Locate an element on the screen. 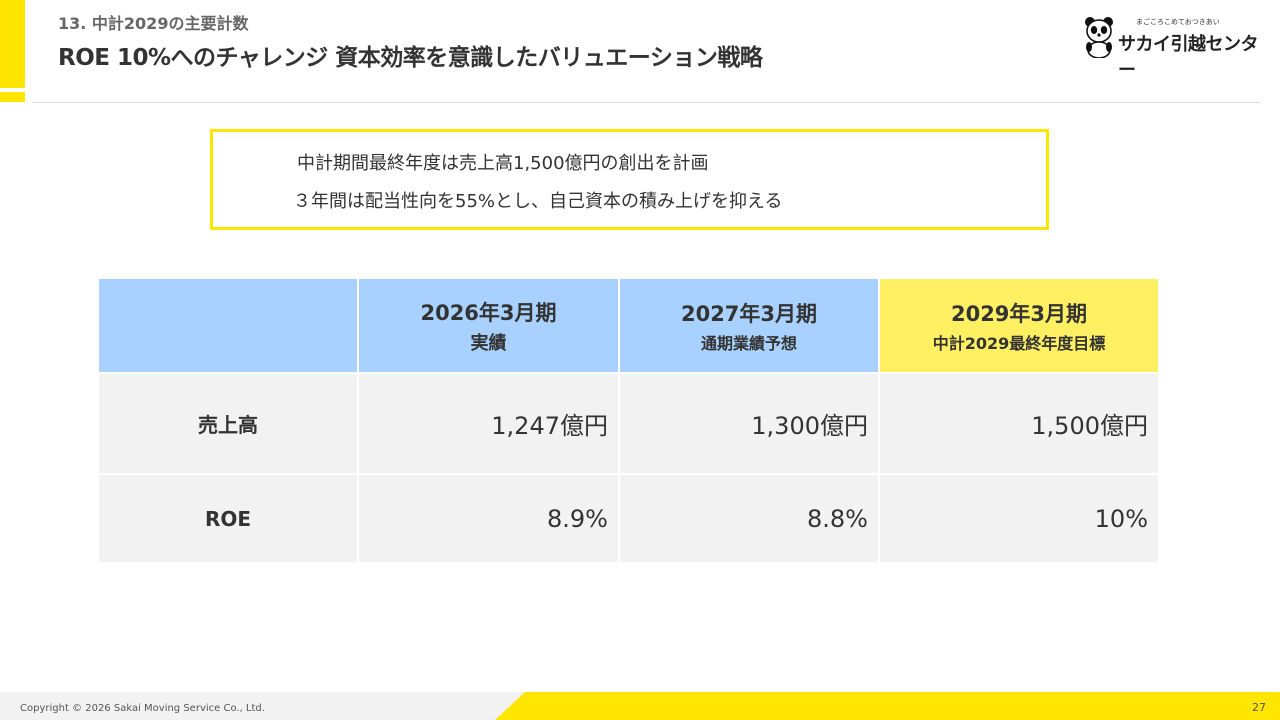 The width and height of the screenshot is (1280, 720). header-divider is located at coordinates (646, 102).